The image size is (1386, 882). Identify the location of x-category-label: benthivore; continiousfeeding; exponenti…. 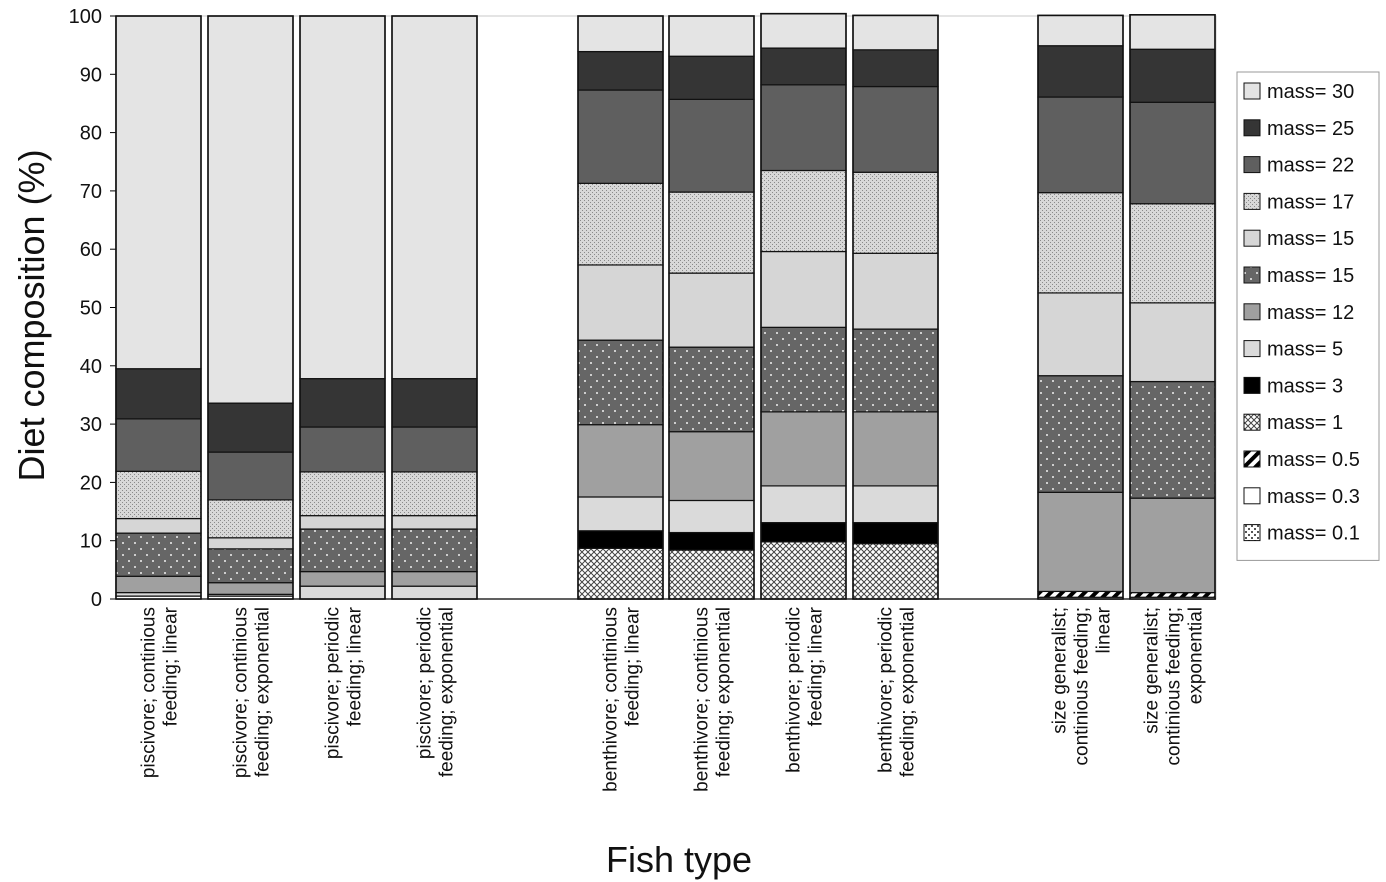
(713, 699).